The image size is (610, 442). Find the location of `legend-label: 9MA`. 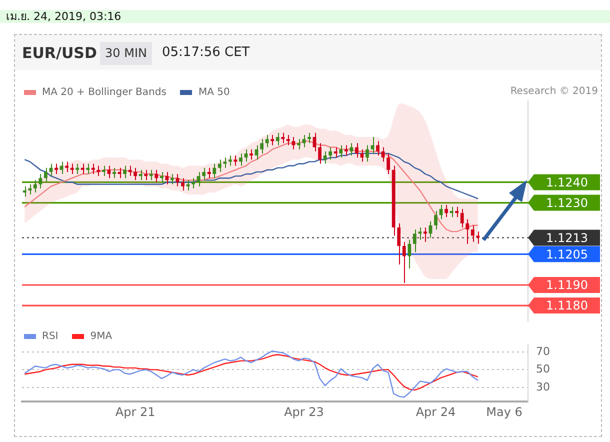

legend-label: 9MA is located at coordinates (101, 336).